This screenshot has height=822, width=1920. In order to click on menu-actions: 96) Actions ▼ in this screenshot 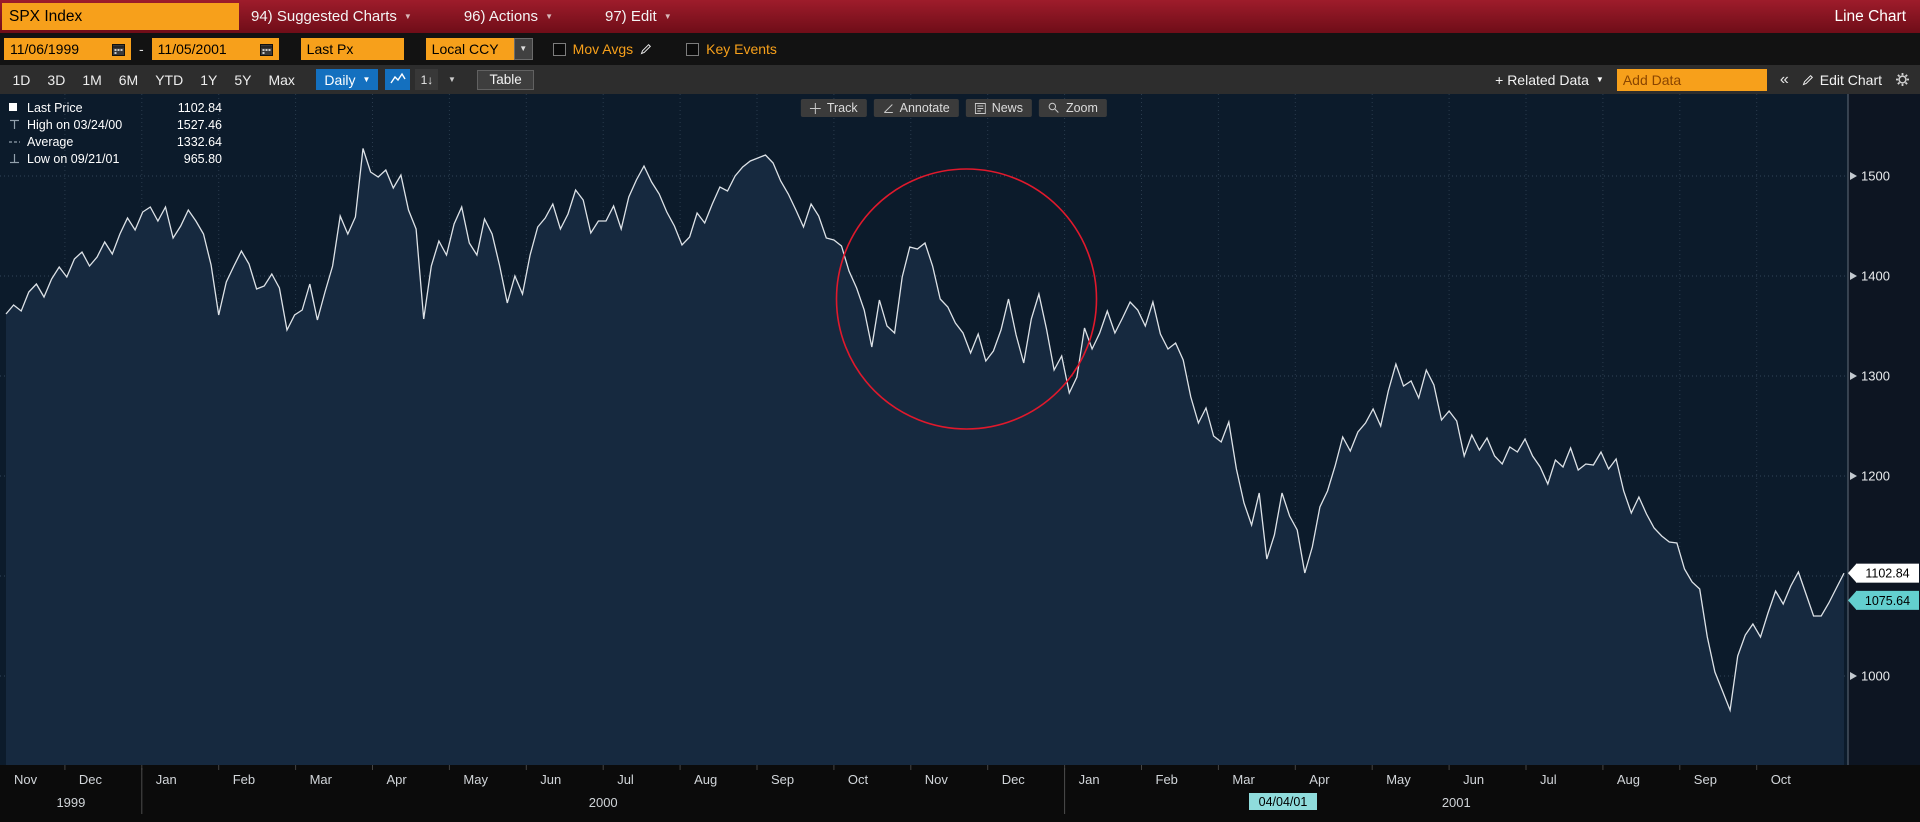, I will do `click(508, 16)`.